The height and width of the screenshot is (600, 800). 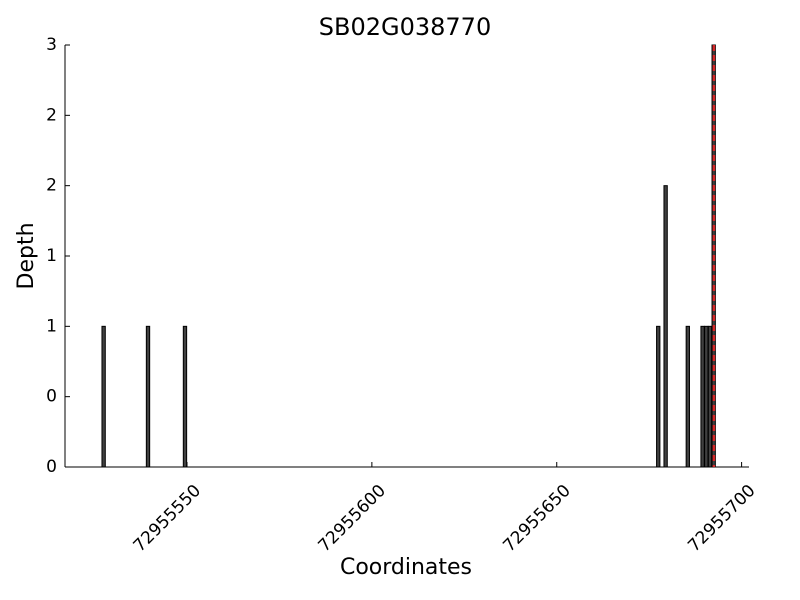 What do you see at coordinates (26, 255) in the screenshot?
I see `y-axis-label: Depth` at bounding box center [26, 255].